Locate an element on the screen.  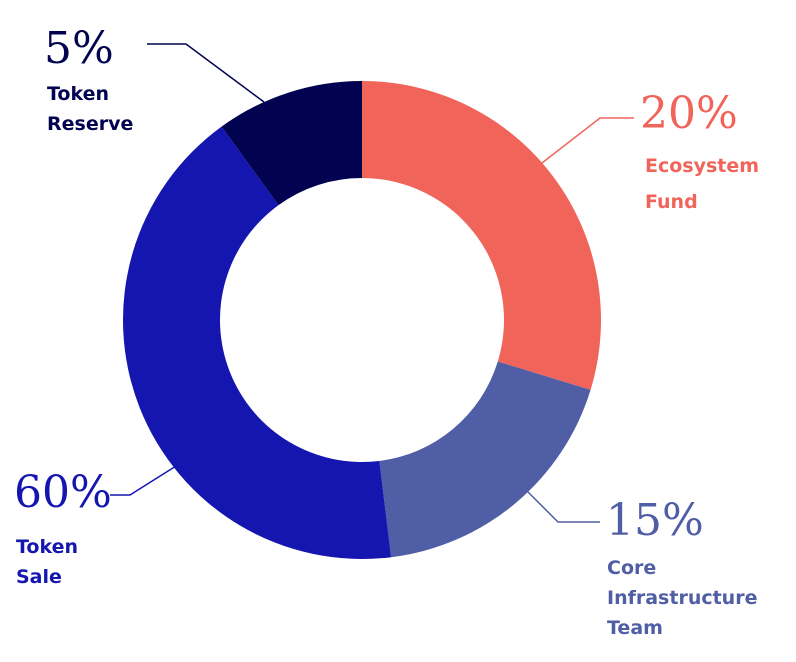
label-token-reserve-line-2: Reserve is located at coordinates (90, 124).